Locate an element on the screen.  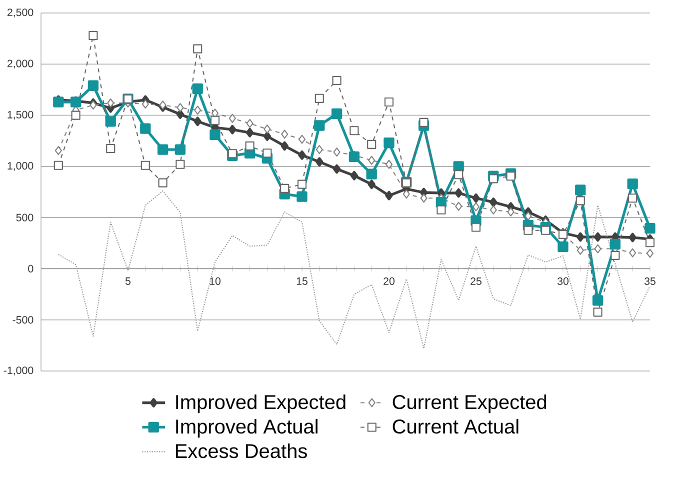
y-tick-label: 0 is located at coordinates (31, 268).